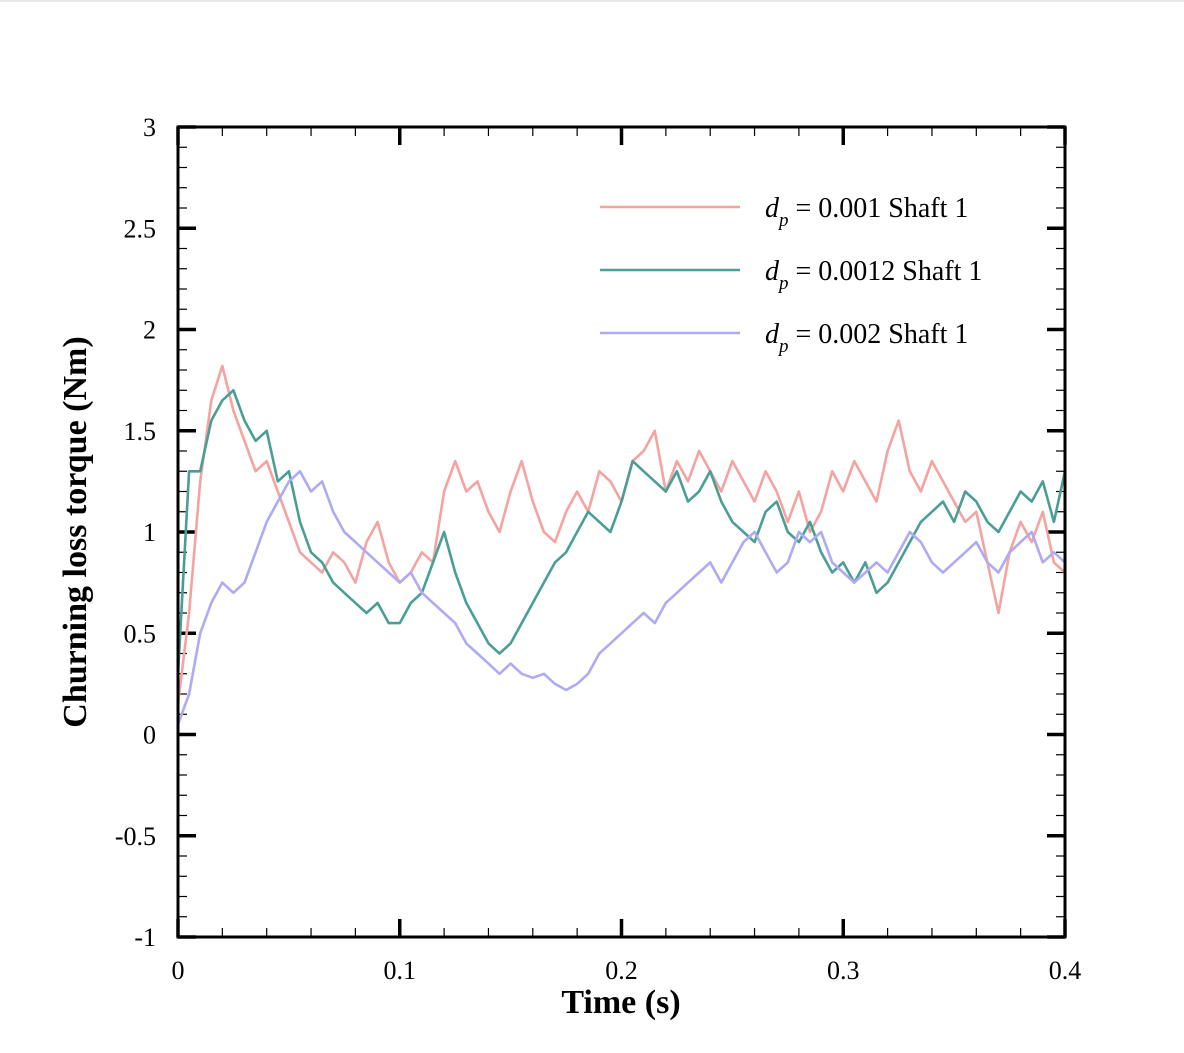 Image resolution: width=1184 pixels, height=1053 pixels. I want to click on x-tick-label: 0.2, so click(621, 970).